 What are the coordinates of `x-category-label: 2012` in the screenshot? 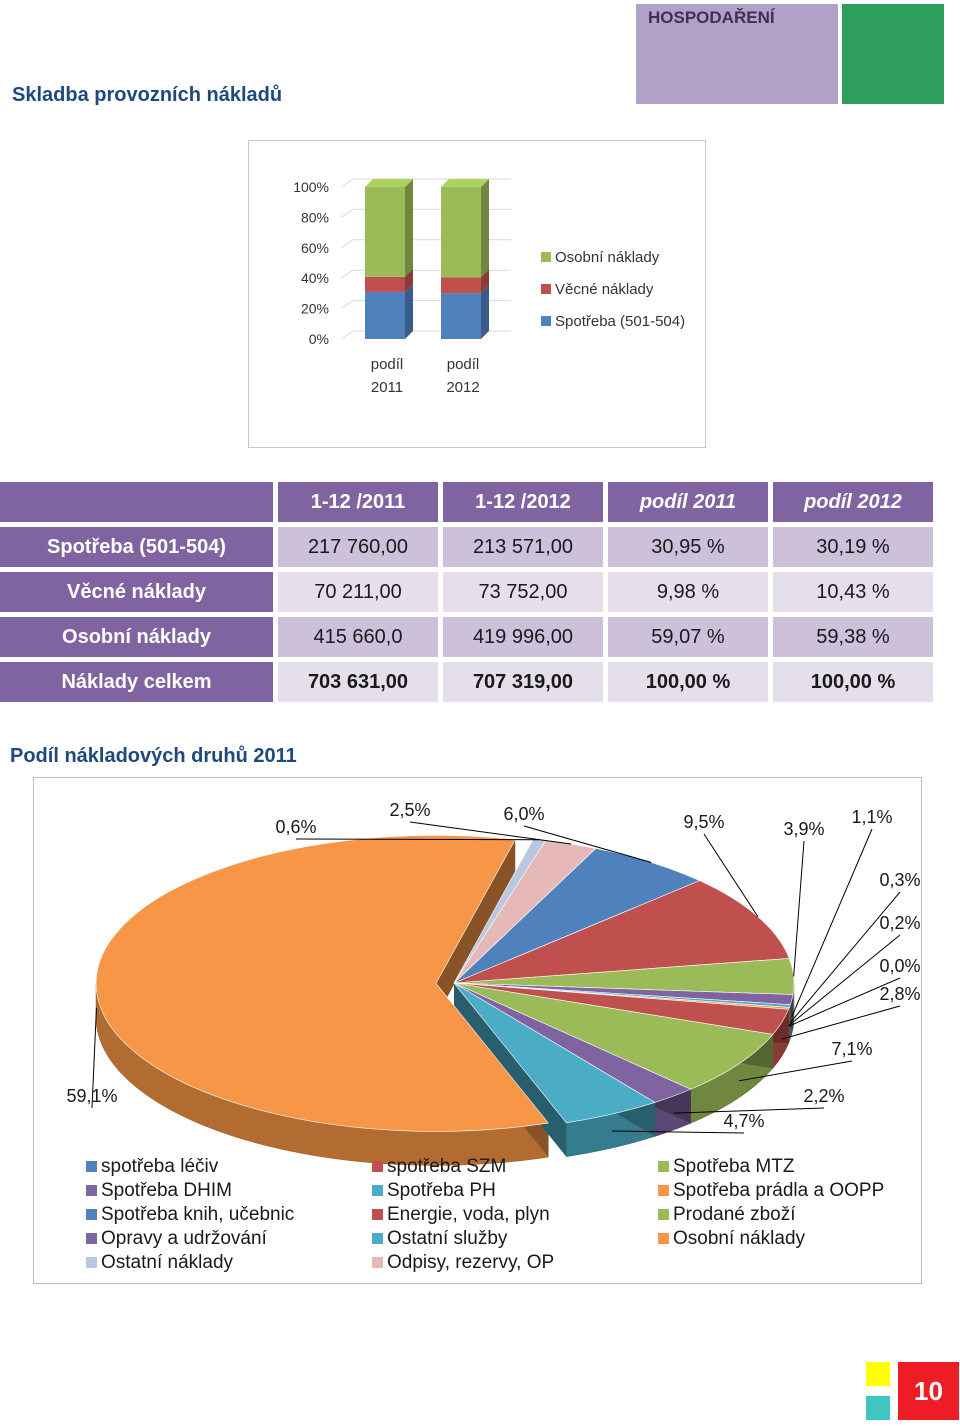 It's located at (462, 387).